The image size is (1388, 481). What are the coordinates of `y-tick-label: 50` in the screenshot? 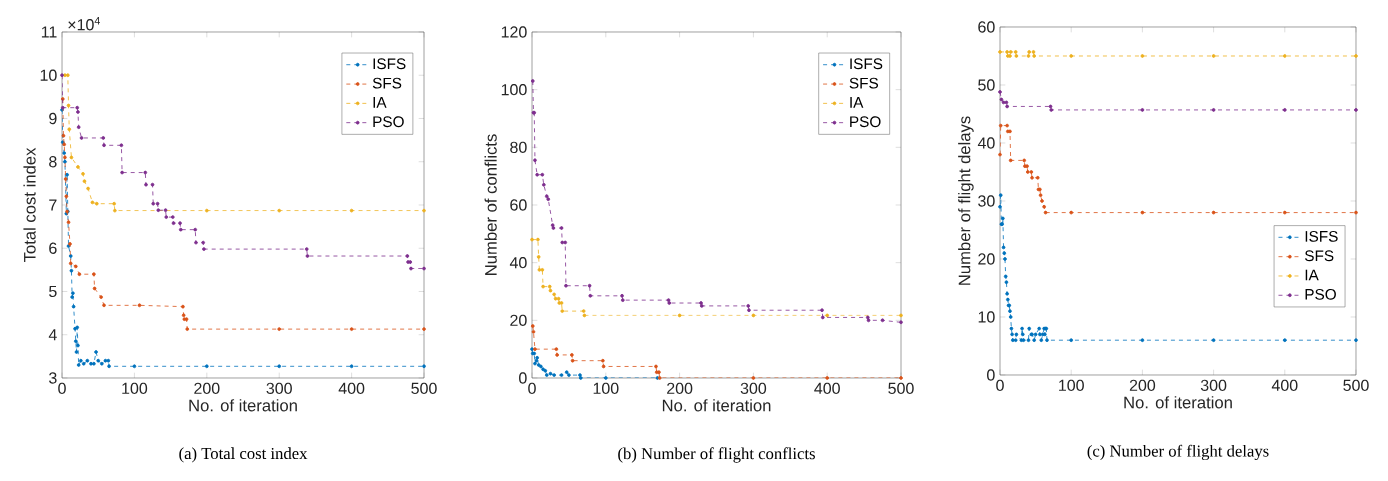 It's located at (986, 85).